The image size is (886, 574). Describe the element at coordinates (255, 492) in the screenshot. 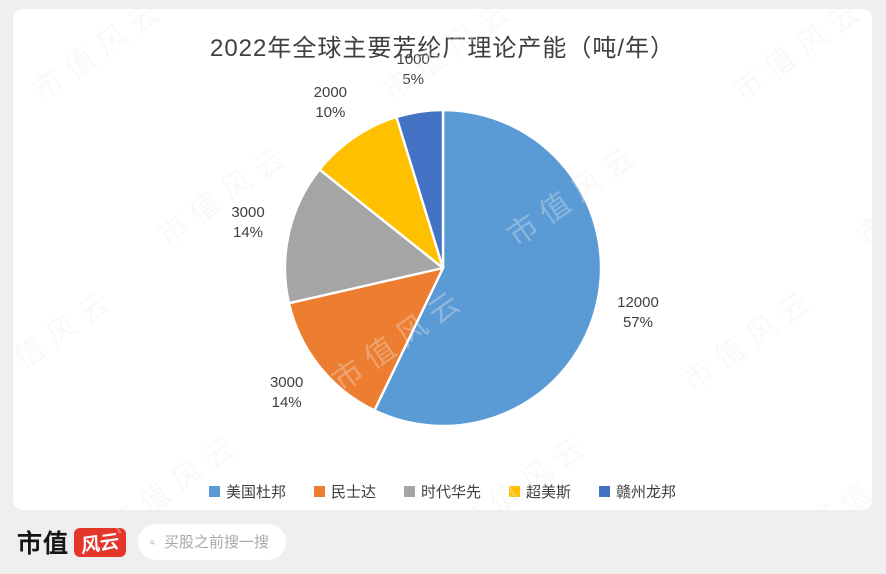

I see `legend-label-0: 美国杜邦` at that location.